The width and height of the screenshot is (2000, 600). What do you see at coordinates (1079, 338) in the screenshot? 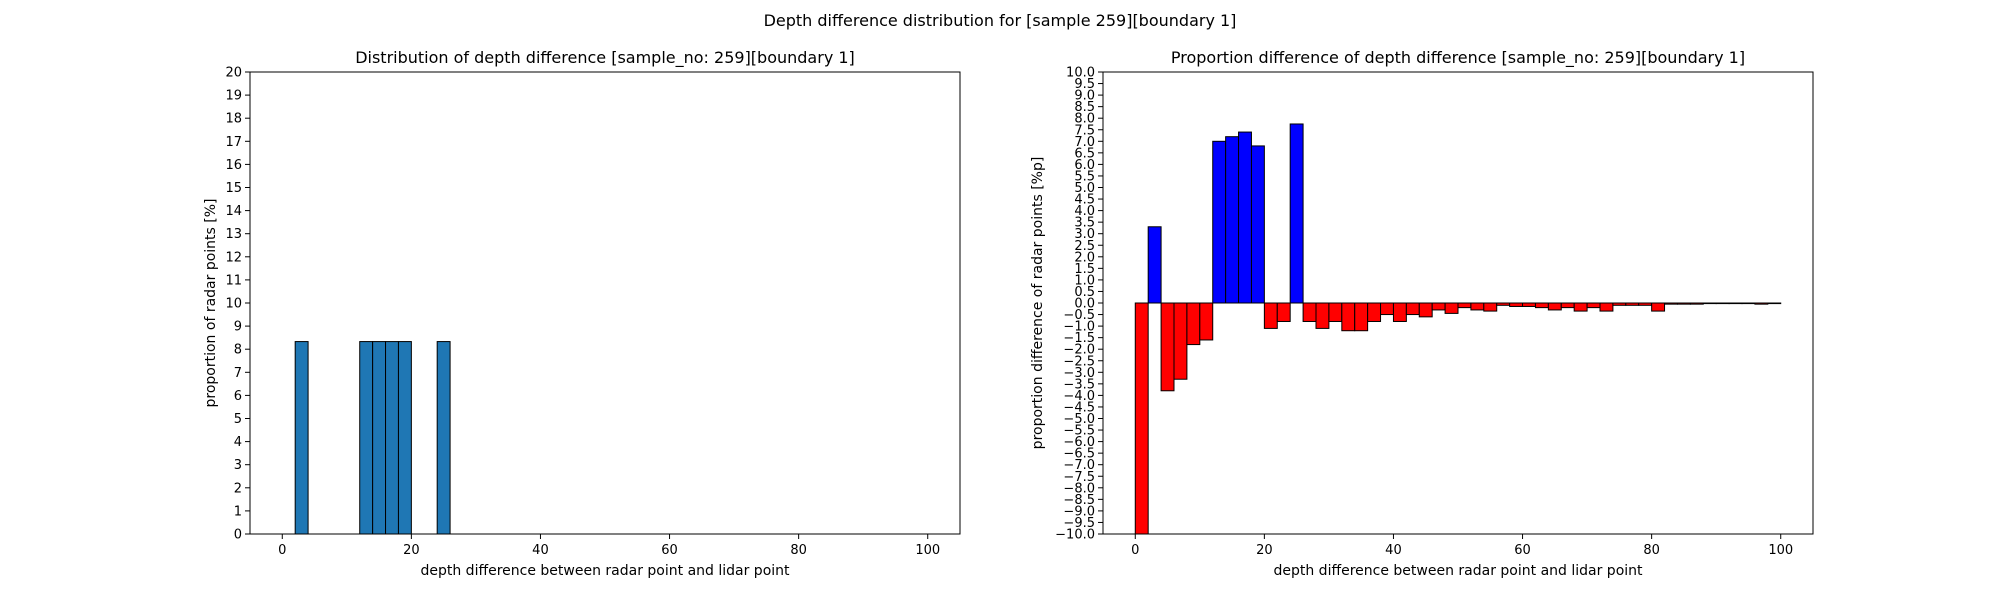
I see `right-chart-ytick-label: −1.5` at bounding box center [1079, 338].